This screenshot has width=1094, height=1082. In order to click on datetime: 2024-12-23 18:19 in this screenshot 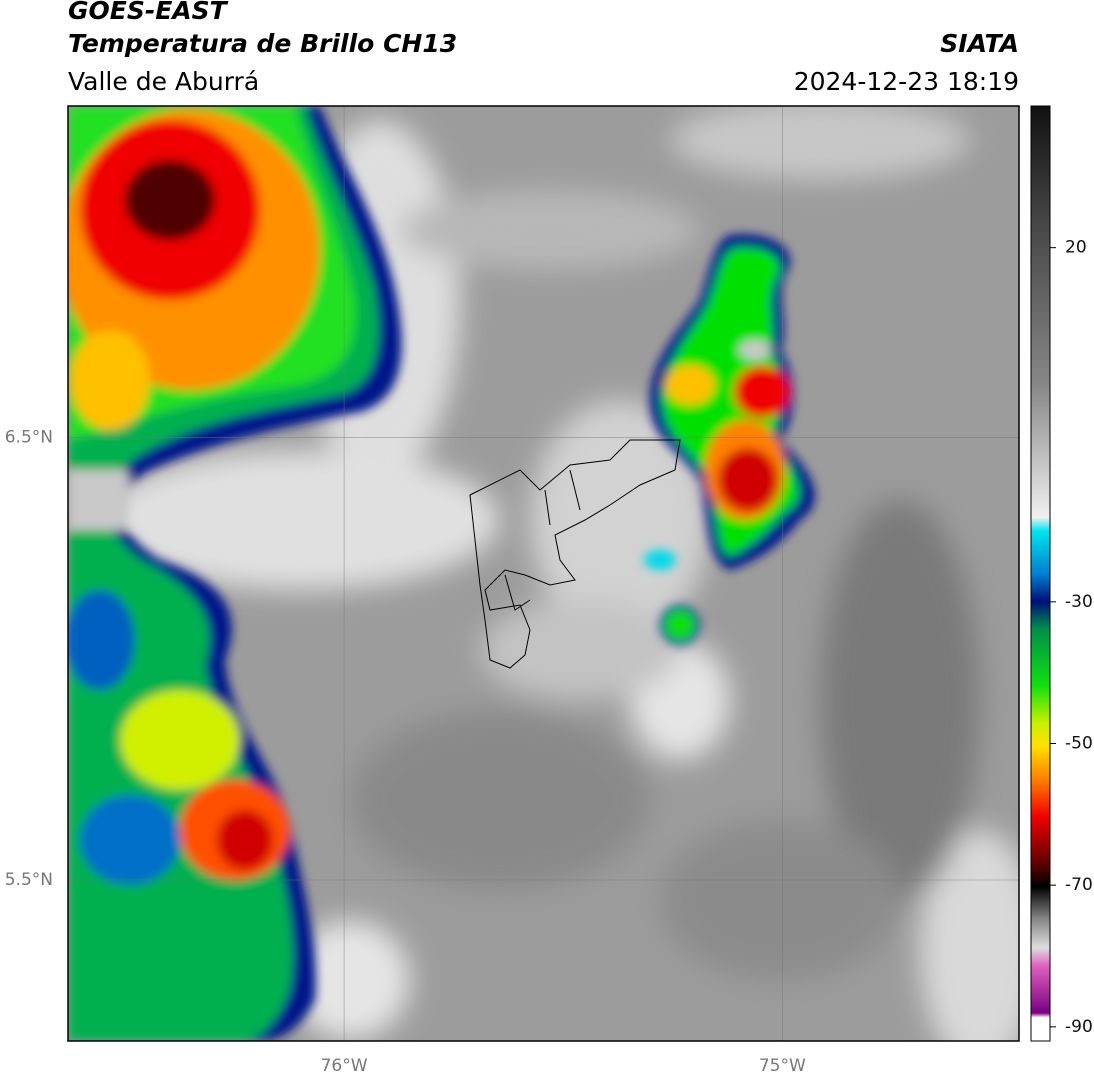, I will do `click(906, 81)`.